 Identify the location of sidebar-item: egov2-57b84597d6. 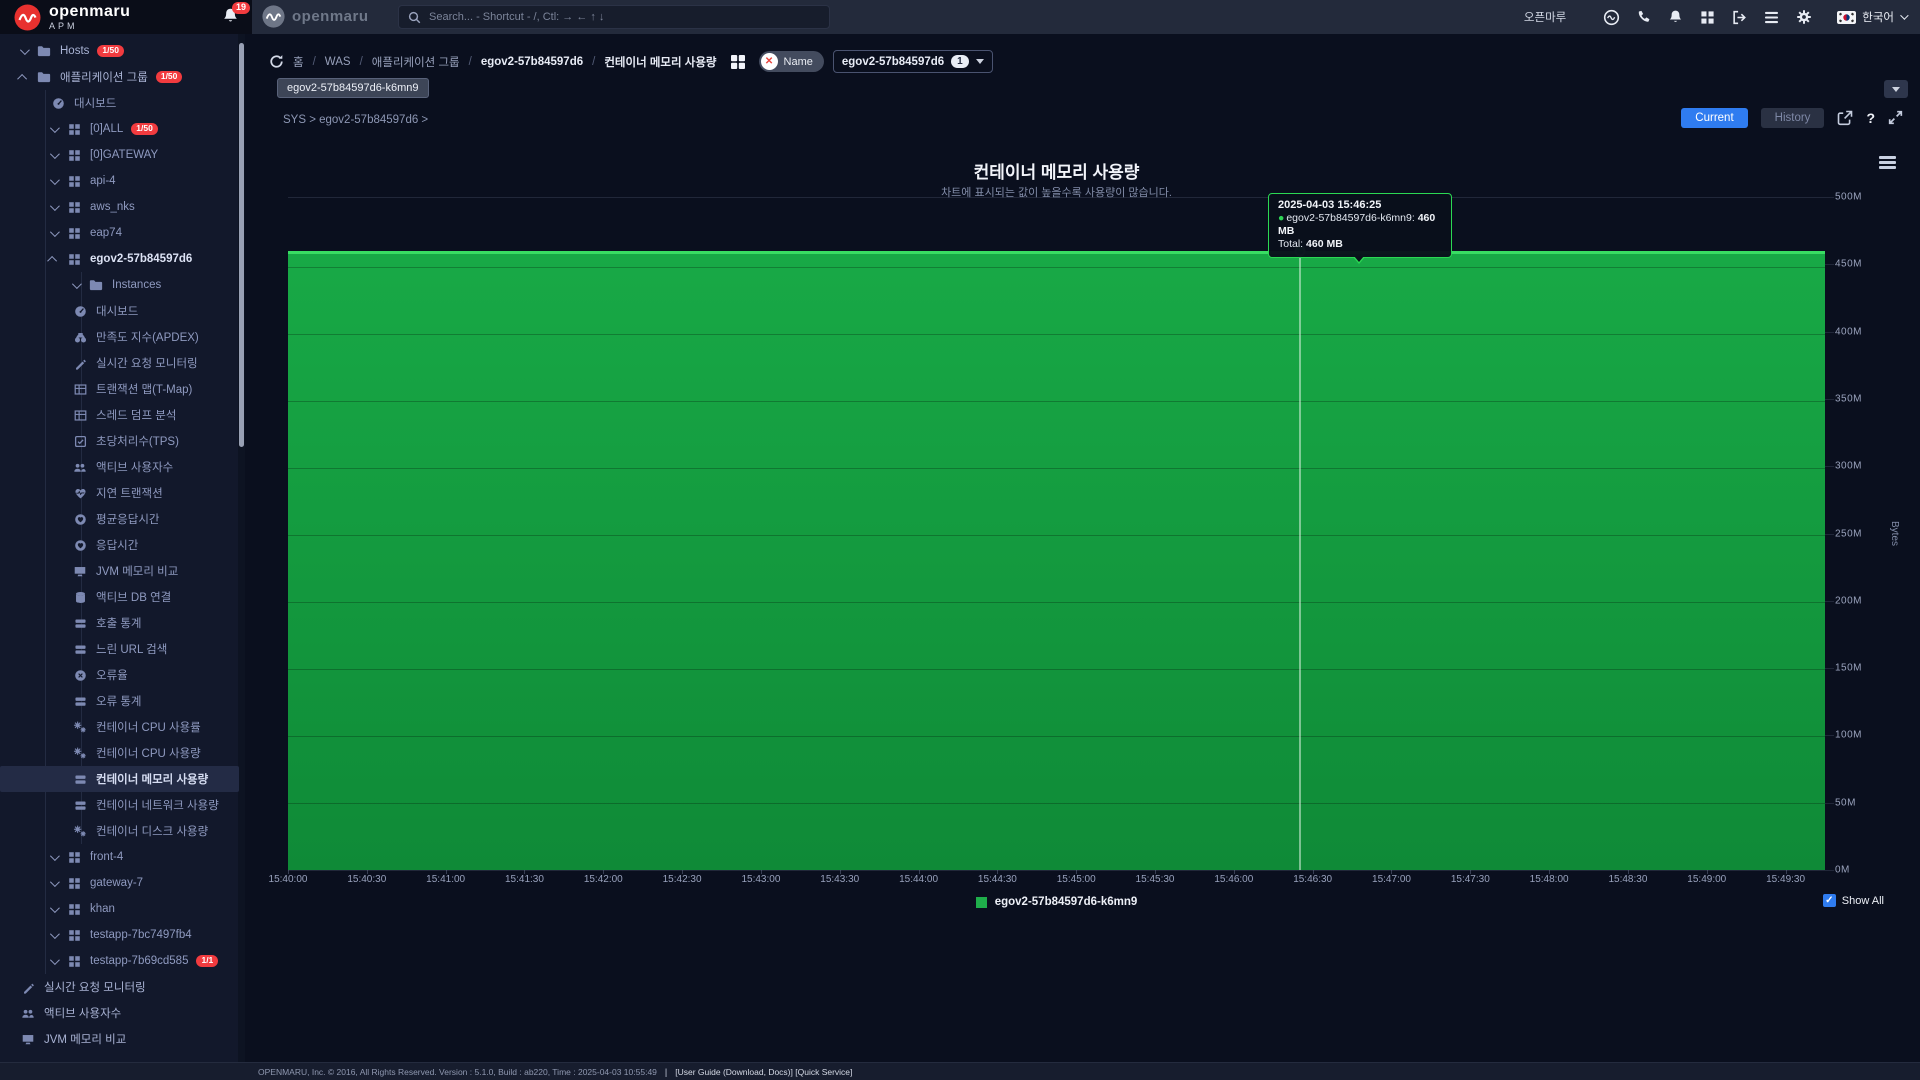
(122, 259).